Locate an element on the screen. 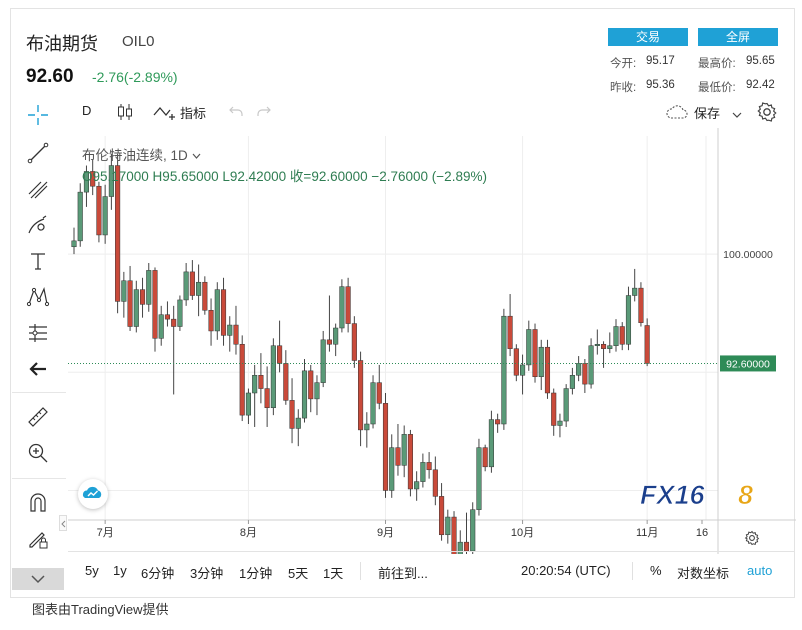  crosshair-icon is located at coordinates (38, 115).